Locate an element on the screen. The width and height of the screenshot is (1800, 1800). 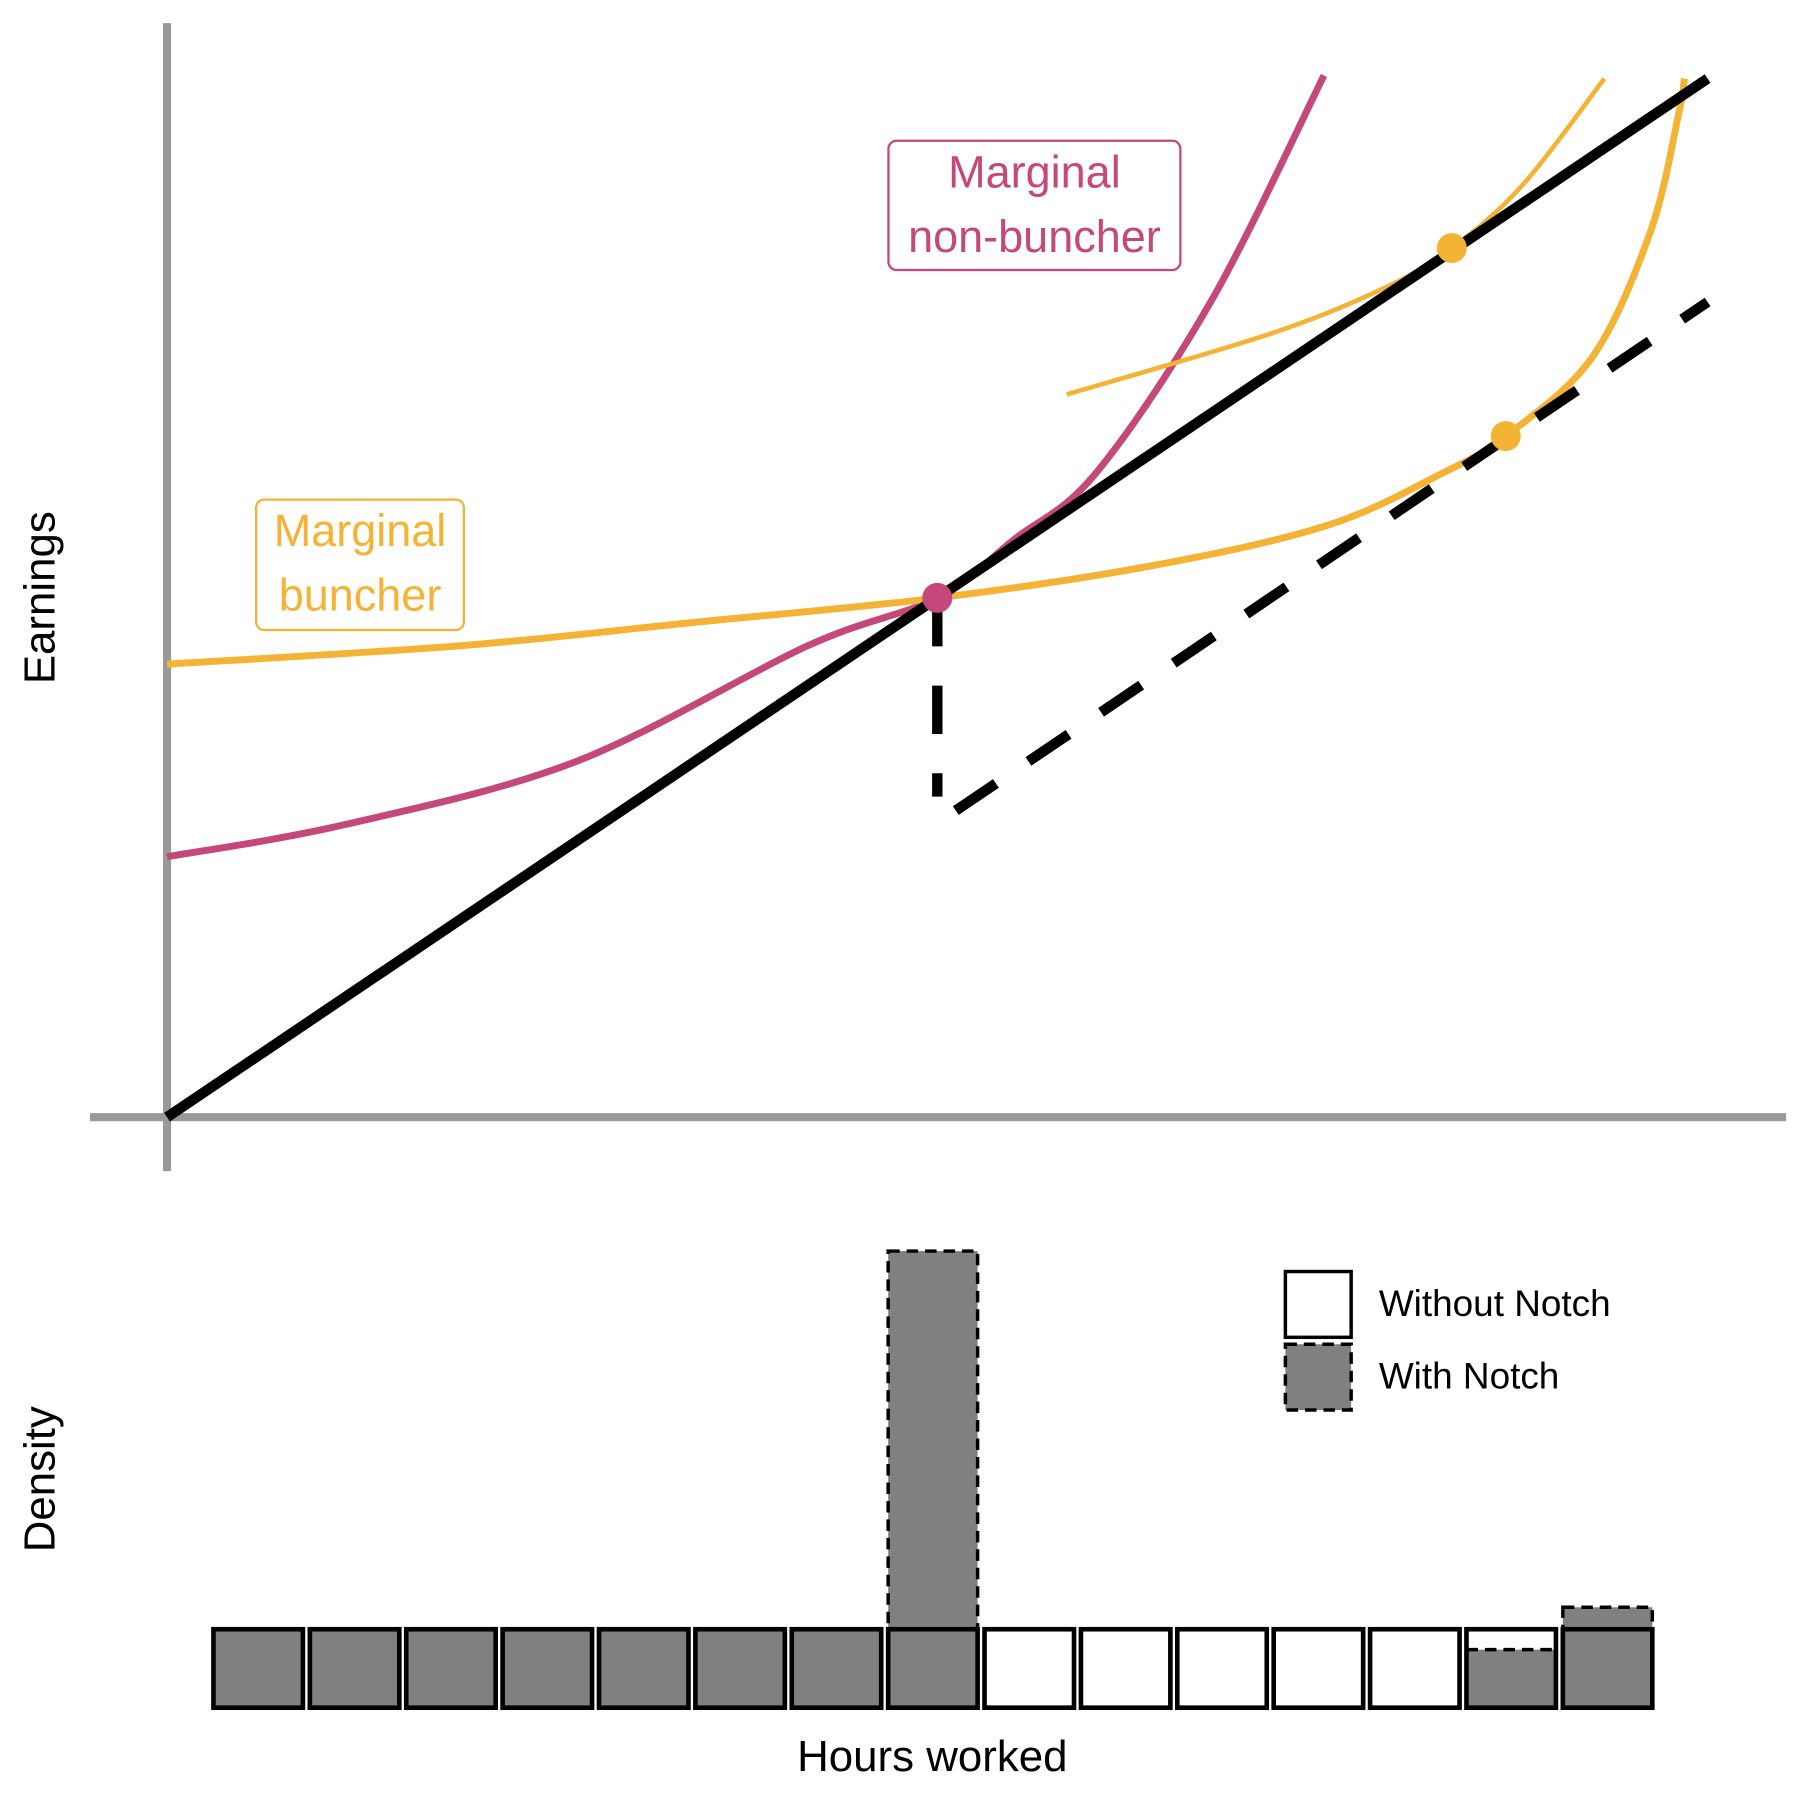
legend-label: Without Notch is located at coordinates (1495, 1303).